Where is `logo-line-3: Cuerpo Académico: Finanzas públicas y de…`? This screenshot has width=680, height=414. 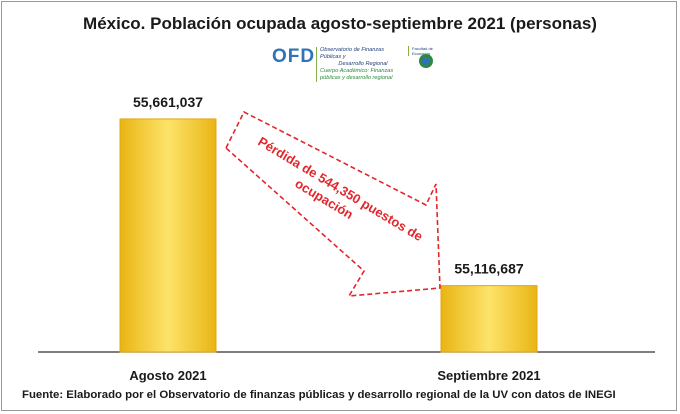 logo-line-3: Cuerpo Académico: Finanzas públicas y de… is located at coordinates (357, 74).